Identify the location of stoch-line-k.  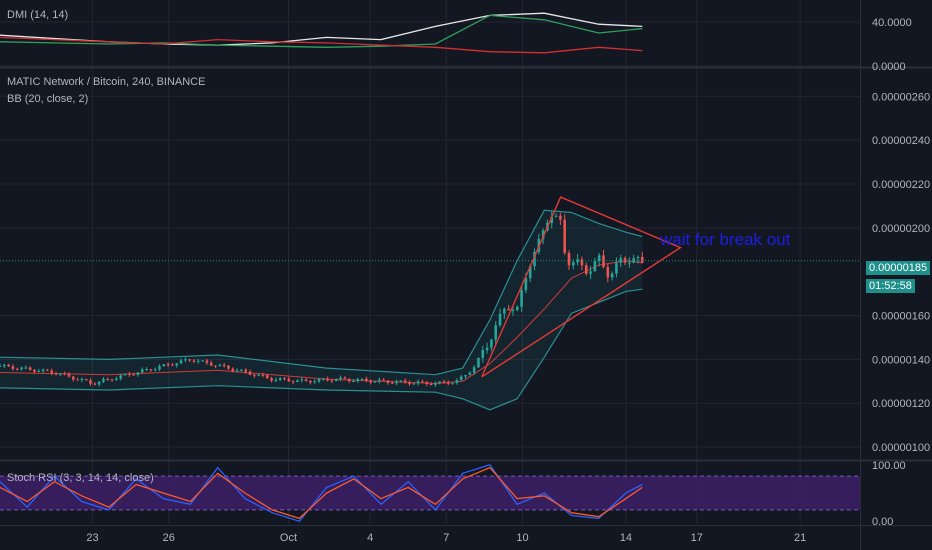
(321, 493).